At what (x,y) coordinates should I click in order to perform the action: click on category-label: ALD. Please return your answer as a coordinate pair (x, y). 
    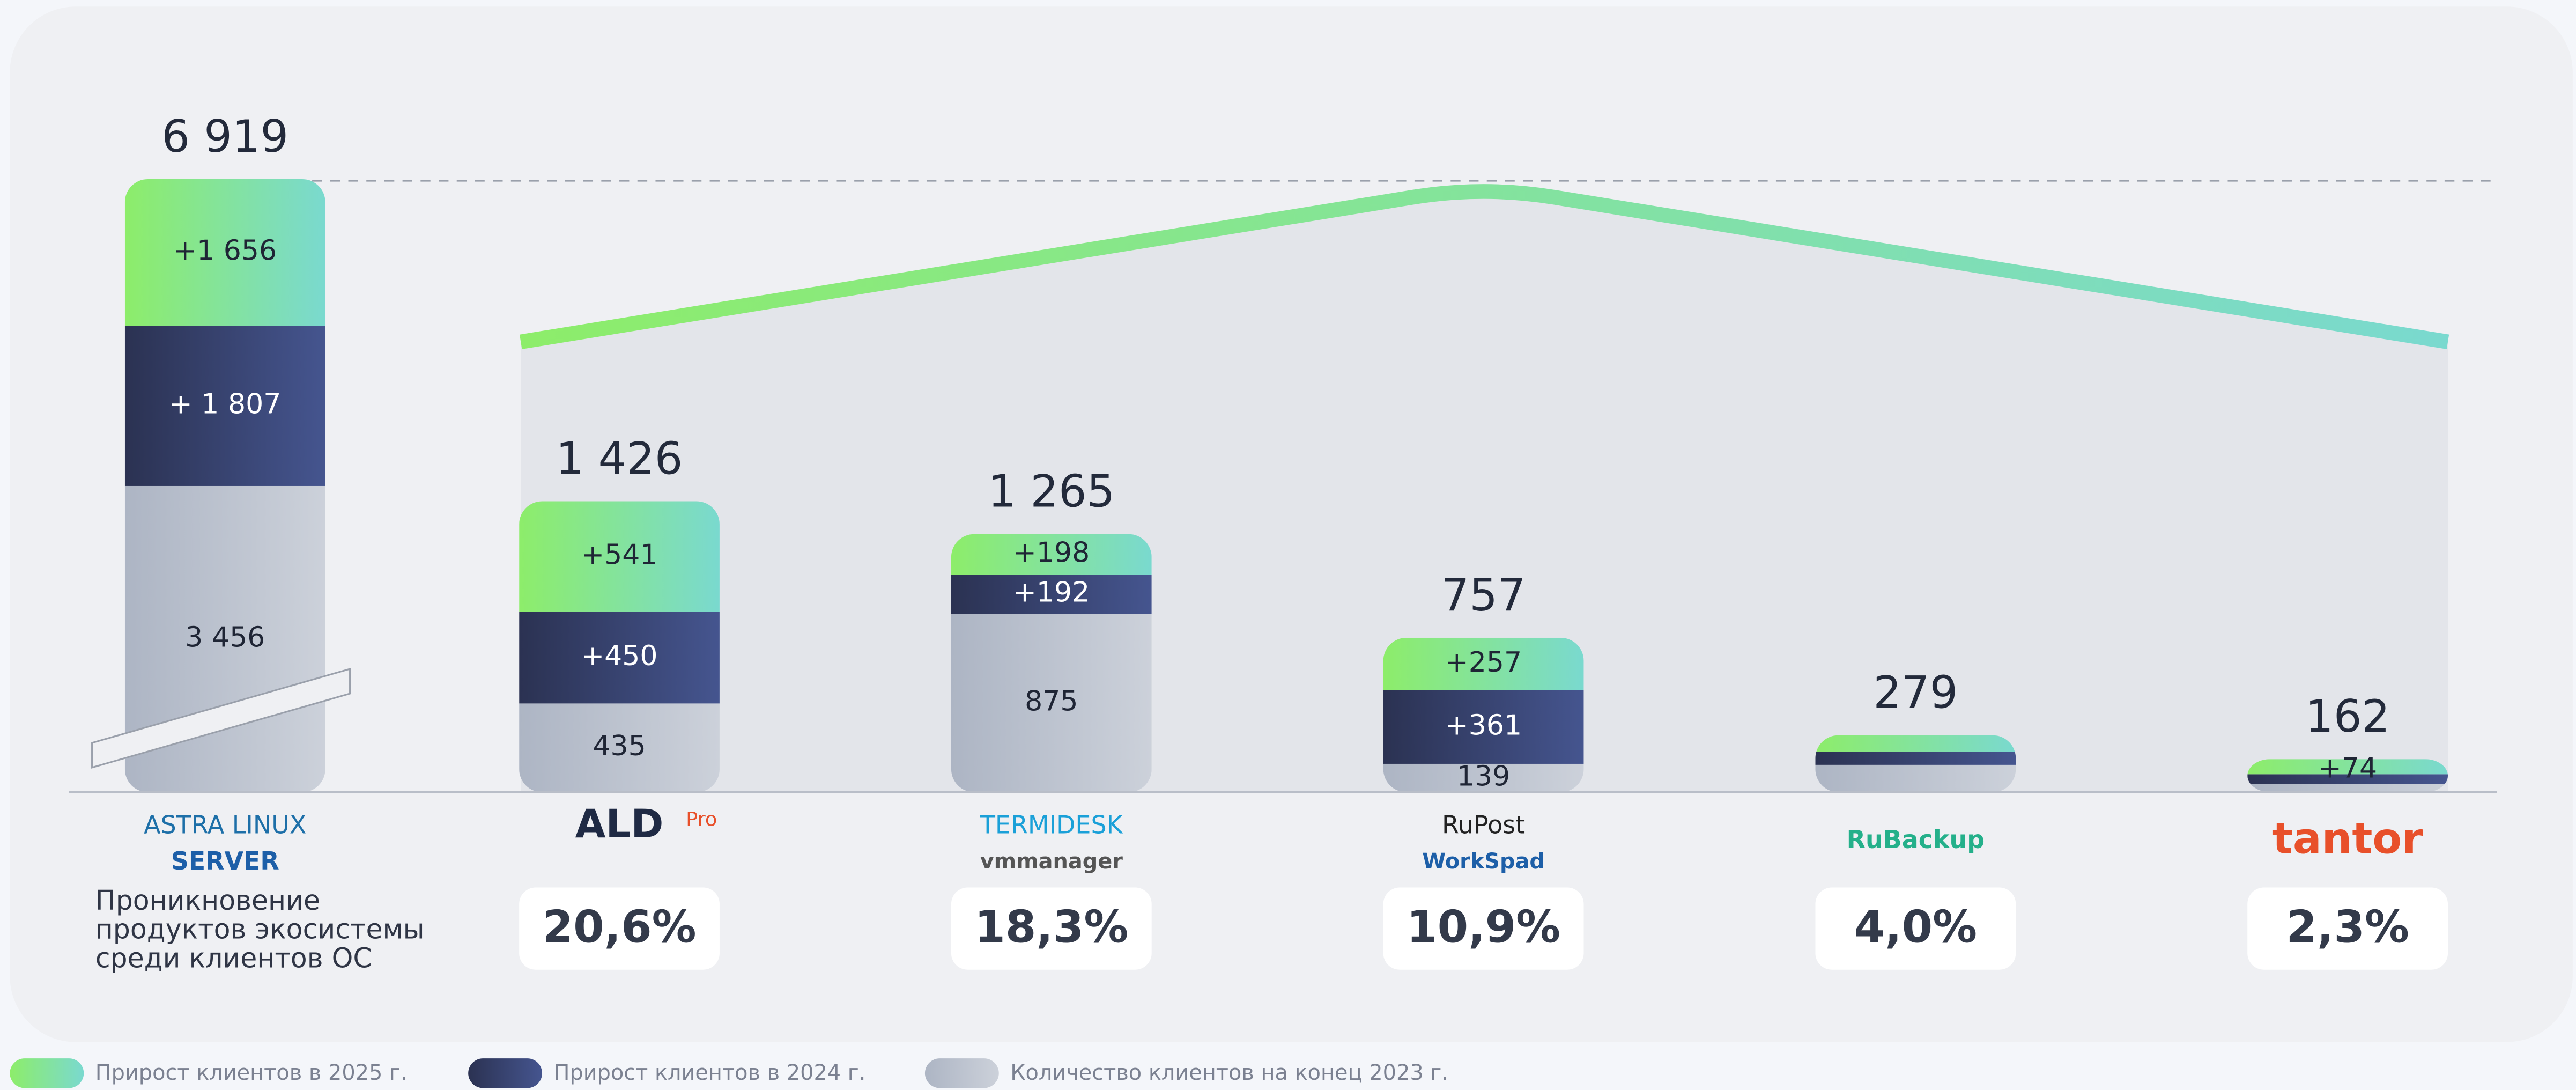
    Looking at the image, I should click on (619, 824).